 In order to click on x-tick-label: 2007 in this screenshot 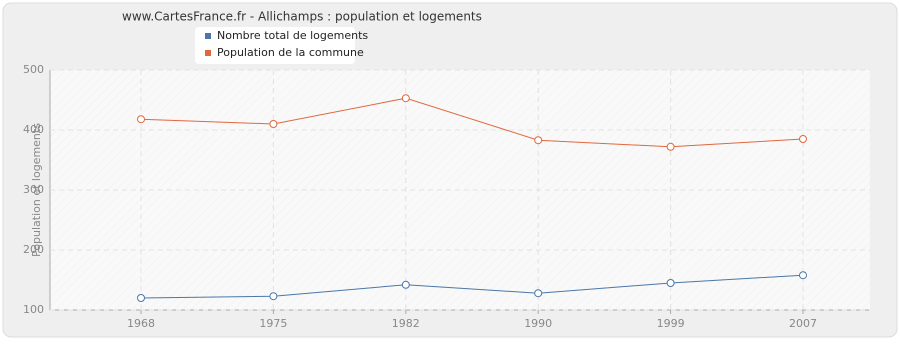, I will do `click(803, 323)`.